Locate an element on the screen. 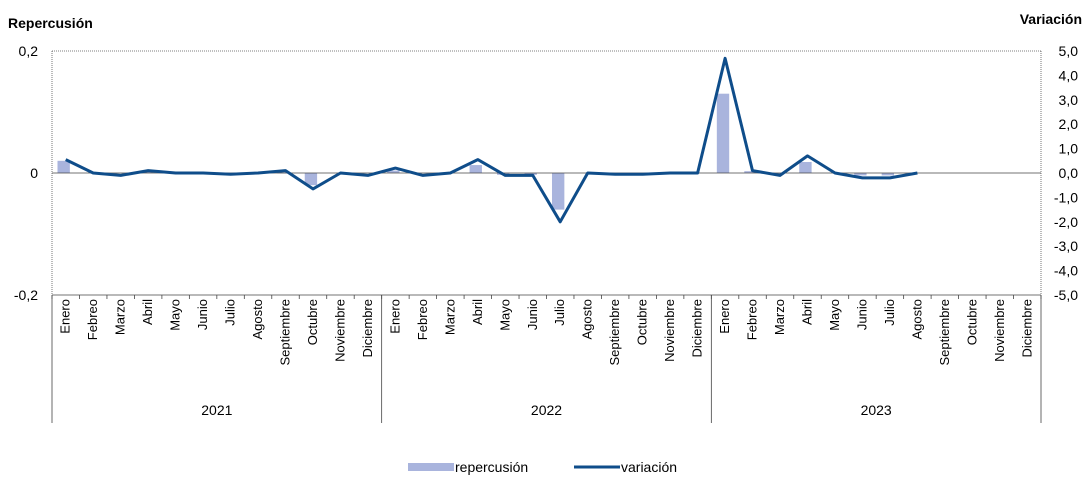  left-tick-label: 0 is located at coordinates (34, 173).